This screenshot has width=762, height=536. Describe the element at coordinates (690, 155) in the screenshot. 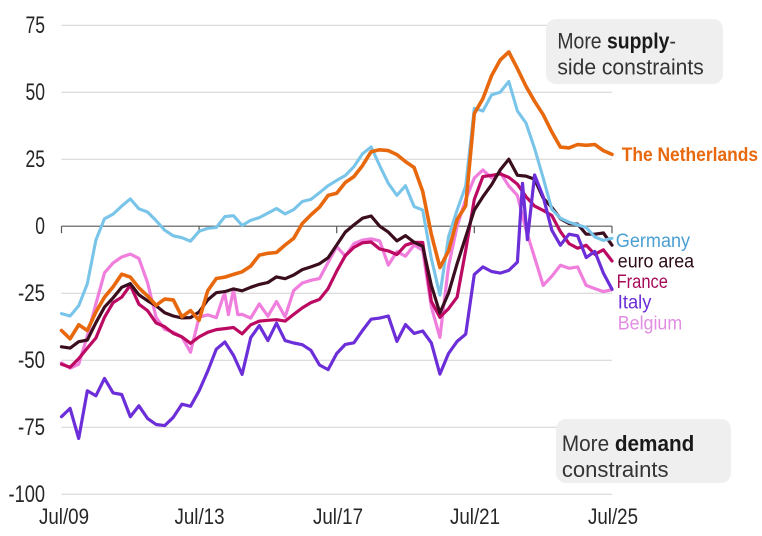

I see `svg-text: The Netherlands` at that location.